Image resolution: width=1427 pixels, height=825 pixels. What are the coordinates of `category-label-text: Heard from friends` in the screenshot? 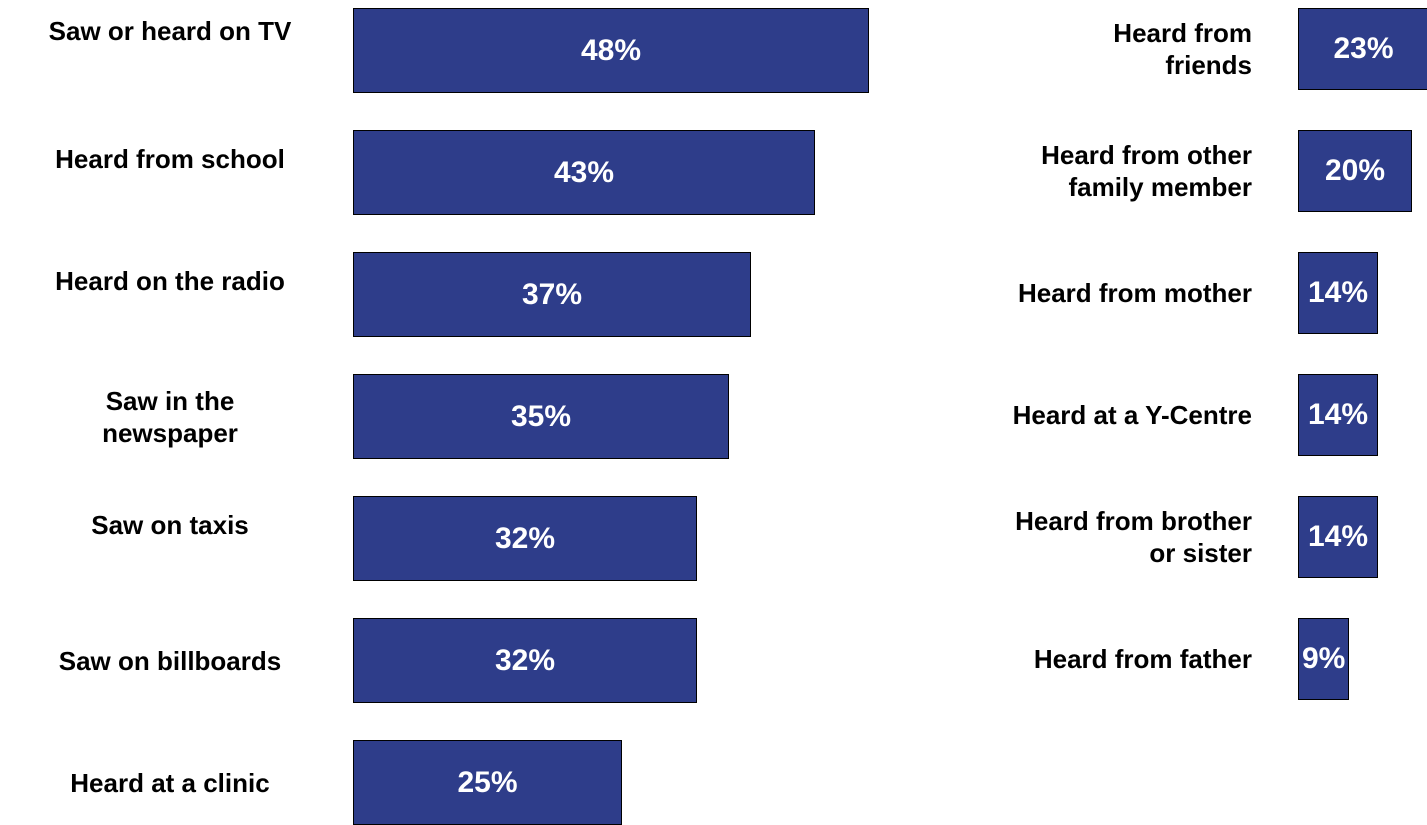 It's located at (1182, 49).